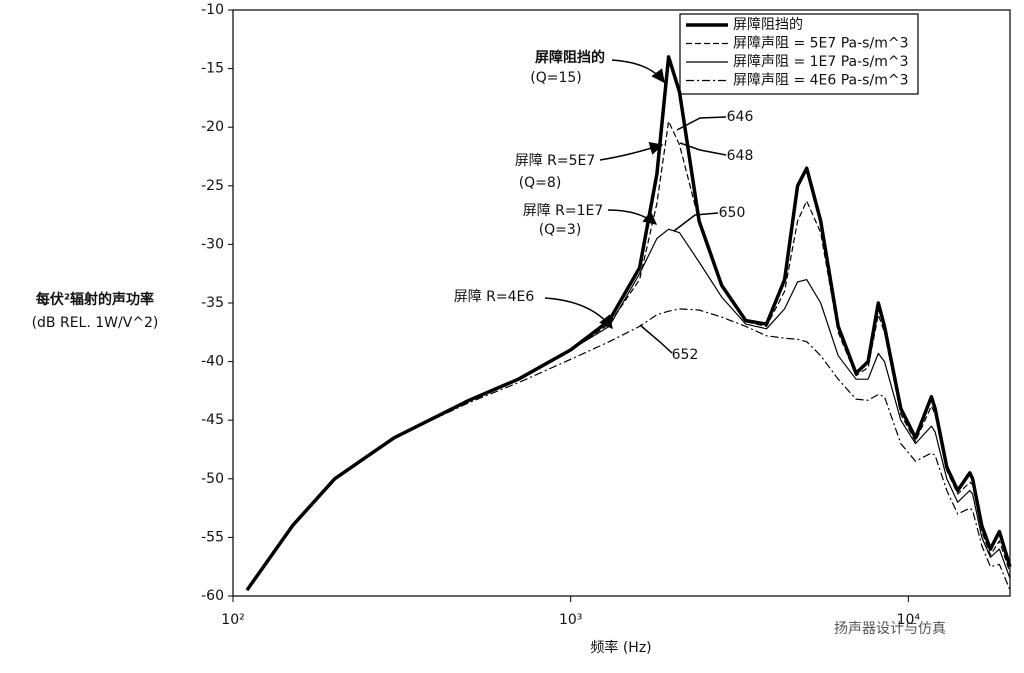  Describe the element at coordinates (570, 57) in the screenshot. I see `annotation: 屏障阻挡的` at that location.